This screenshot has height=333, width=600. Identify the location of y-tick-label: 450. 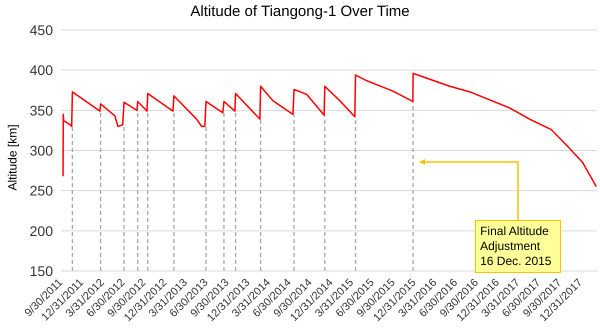
(42, 30).